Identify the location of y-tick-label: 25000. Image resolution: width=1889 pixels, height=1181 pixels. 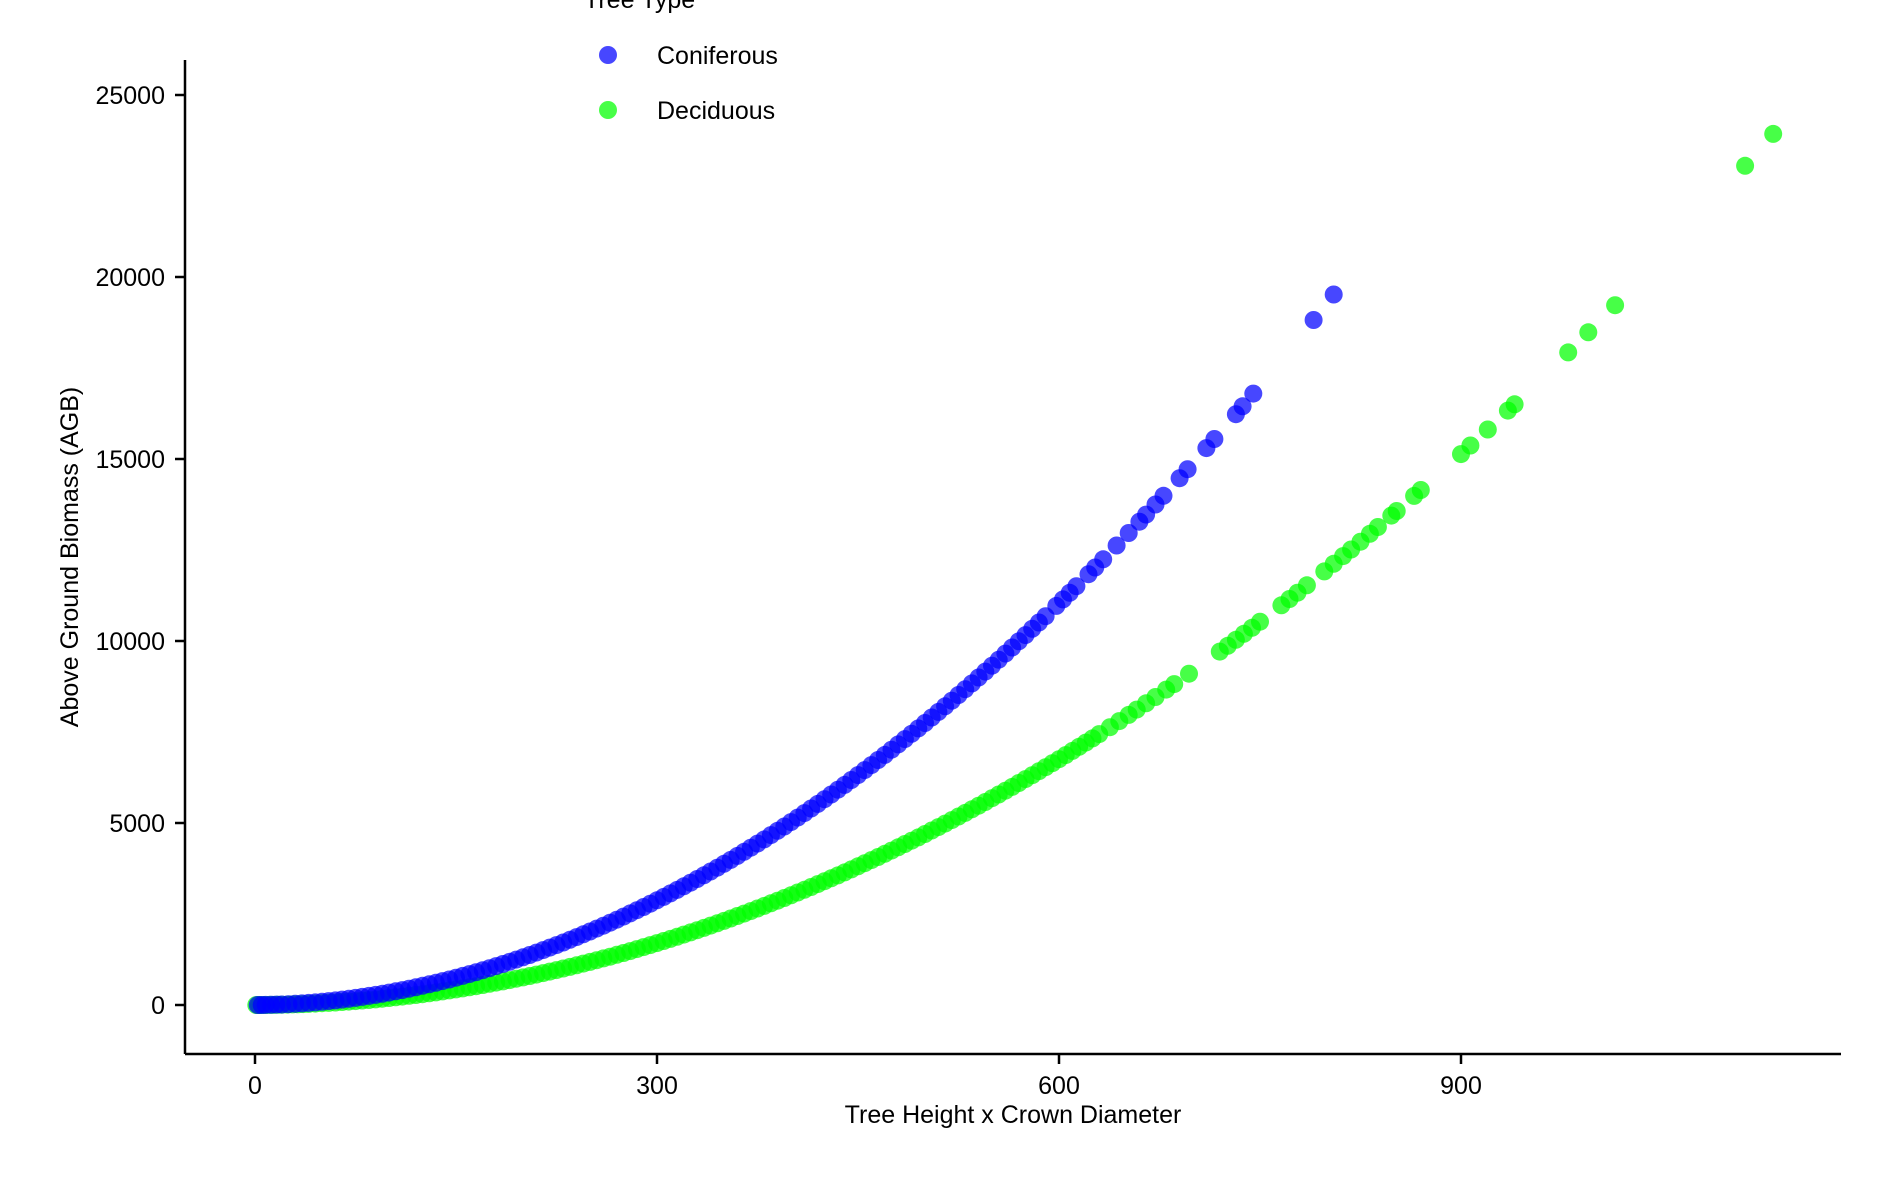
(130, 96).